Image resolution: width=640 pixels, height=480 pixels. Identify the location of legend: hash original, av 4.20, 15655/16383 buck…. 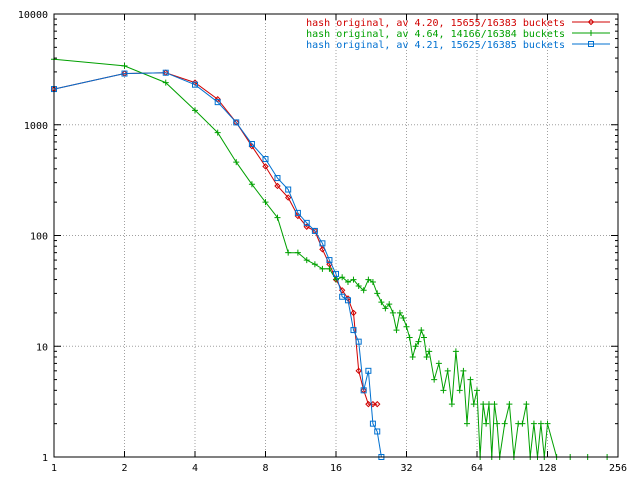
(458, 34).